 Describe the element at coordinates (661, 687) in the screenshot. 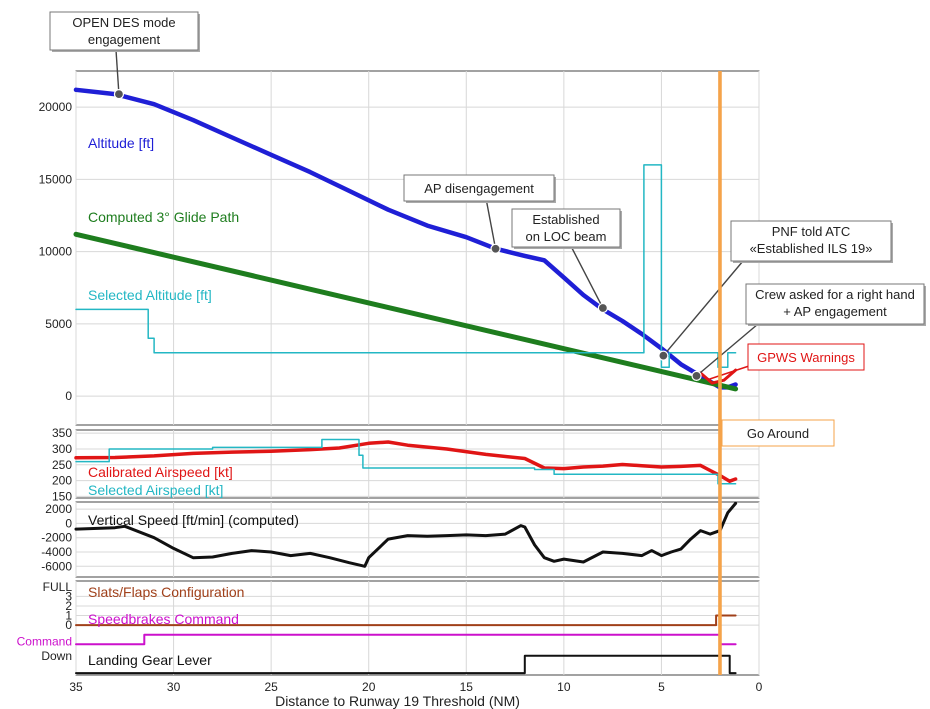

I see `x-tick-label: 5` at that location.